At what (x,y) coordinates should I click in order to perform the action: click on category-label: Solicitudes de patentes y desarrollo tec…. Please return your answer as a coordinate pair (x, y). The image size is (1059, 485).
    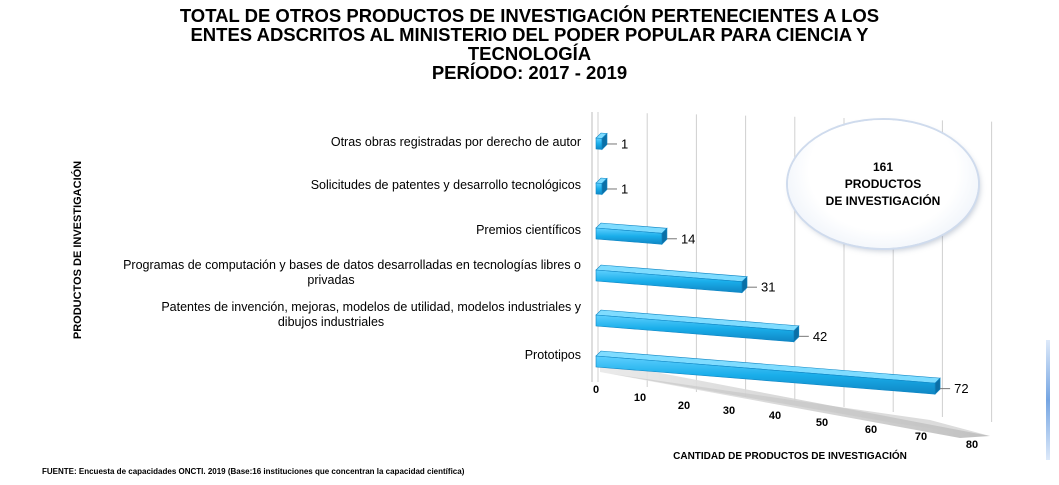
    Looking at the image, I should click on (331, 185).